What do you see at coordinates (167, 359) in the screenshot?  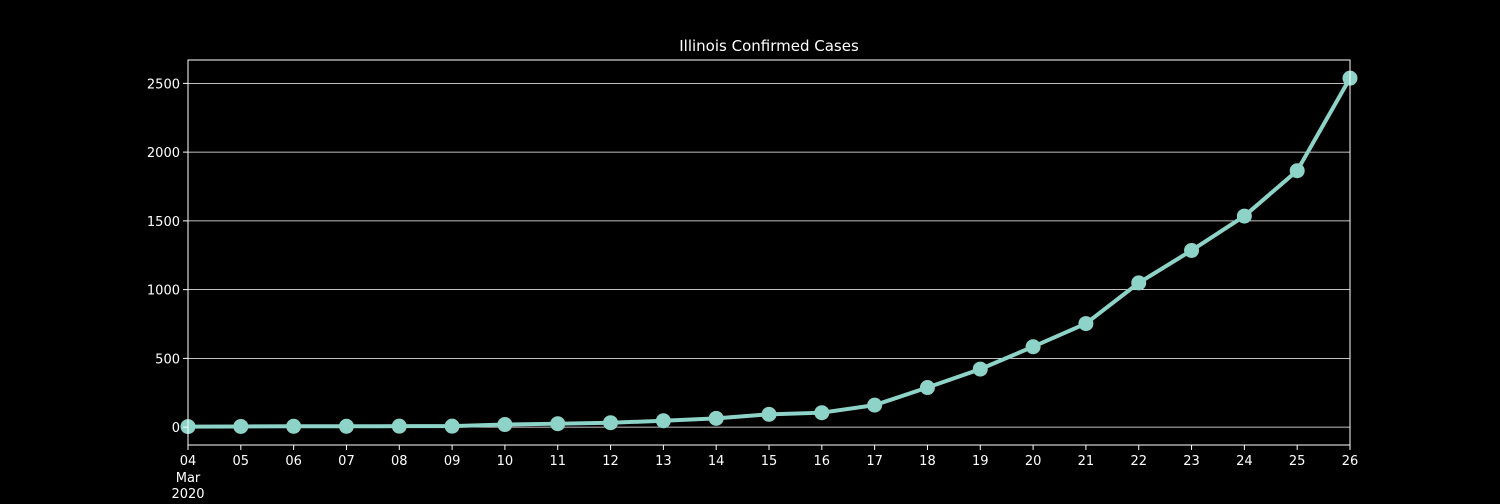 I see `y-tick-label: 500` at bounding box center [167, 359].